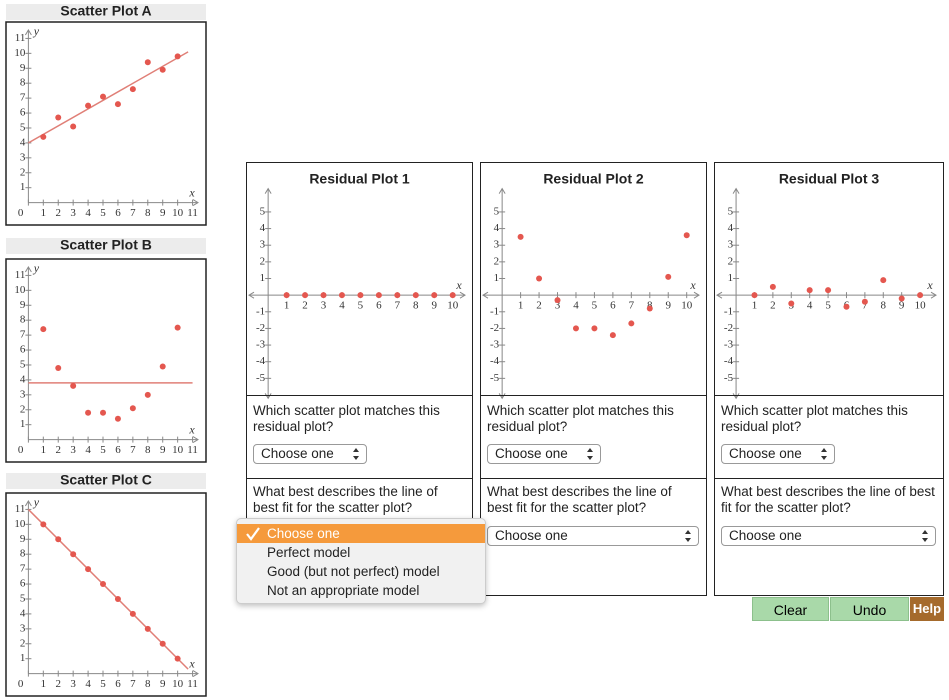 This screenshot has width=949, height=700. What do you see at coordinates (927, 609) in the screenshot?
I see `help-button: Help` at bounding box center [927, 609].